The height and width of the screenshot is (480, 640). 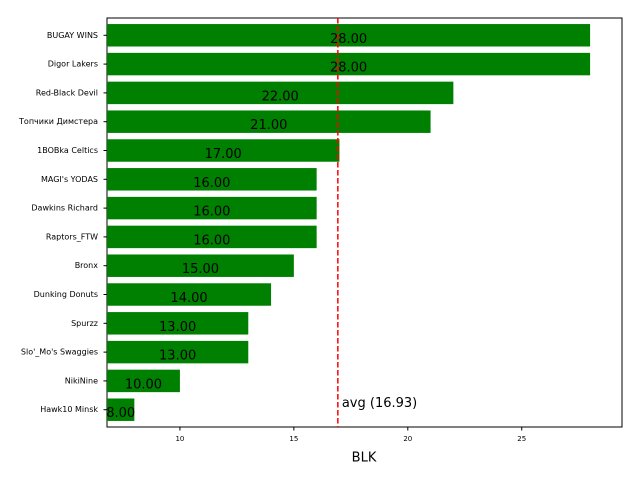 What do you see at coordinates (73, 64) in the screenshot?
I see `y-tick-label: Digor Lakers` at bounding box center [73, 64].